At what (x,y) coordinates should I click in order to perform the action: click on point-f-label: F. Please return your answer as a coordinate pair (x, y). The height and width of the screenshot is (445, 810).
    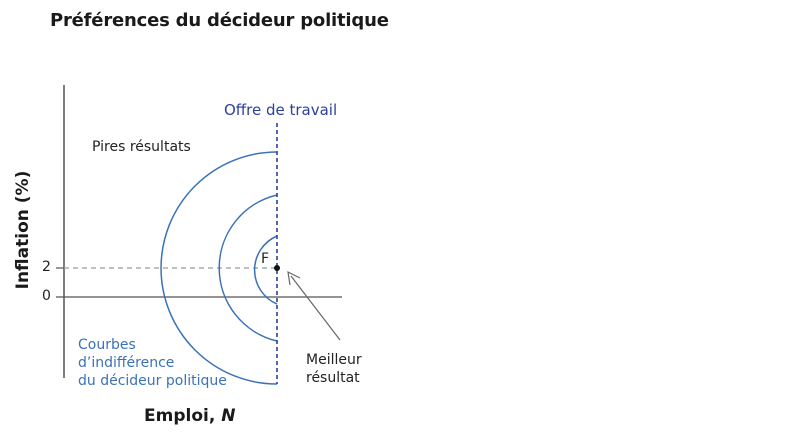
    Looking at the image, I should click on (265, 259).